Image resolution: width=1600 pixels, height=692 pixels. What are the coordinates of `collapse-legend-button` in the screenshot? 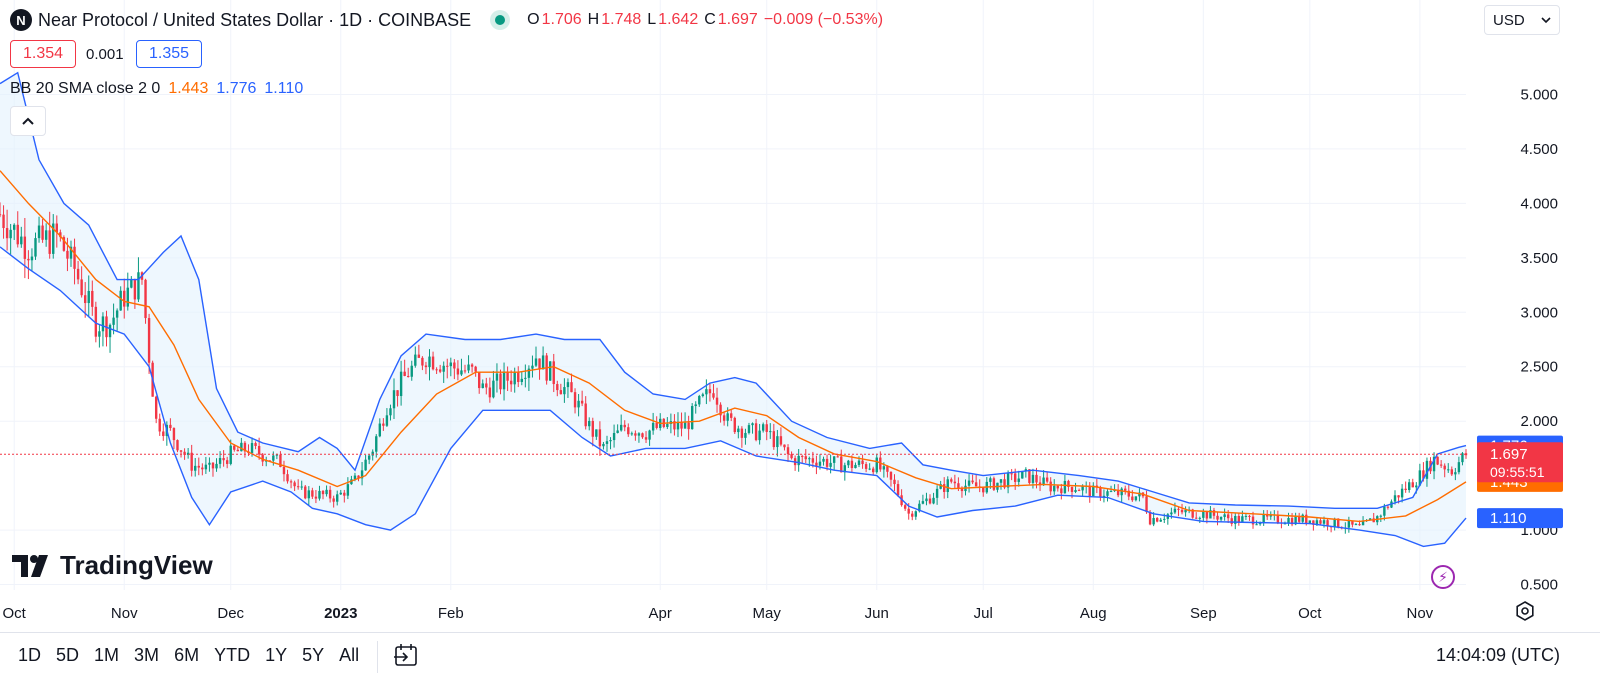 It's located at (28, 121).